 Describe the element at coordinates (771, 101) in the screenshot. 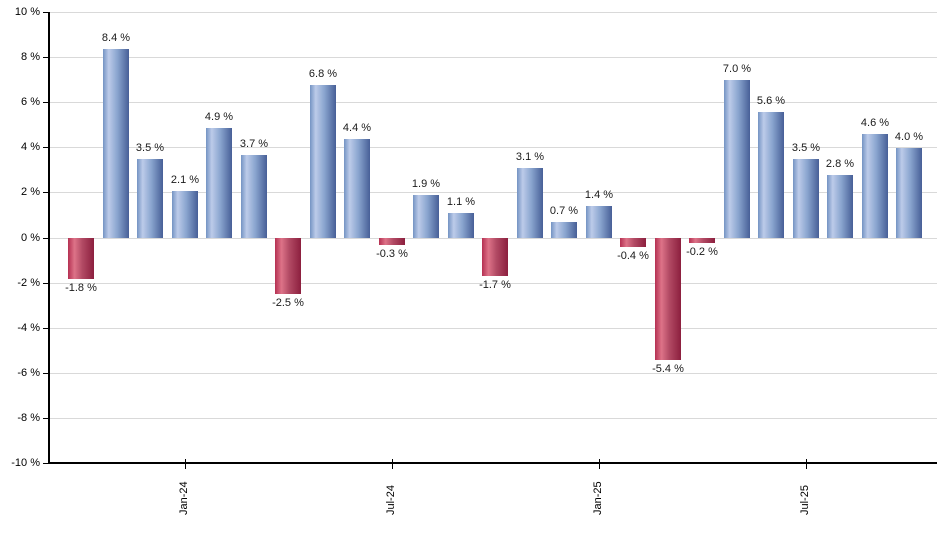

I see `bar-value-label: 5.6 %` at that location.